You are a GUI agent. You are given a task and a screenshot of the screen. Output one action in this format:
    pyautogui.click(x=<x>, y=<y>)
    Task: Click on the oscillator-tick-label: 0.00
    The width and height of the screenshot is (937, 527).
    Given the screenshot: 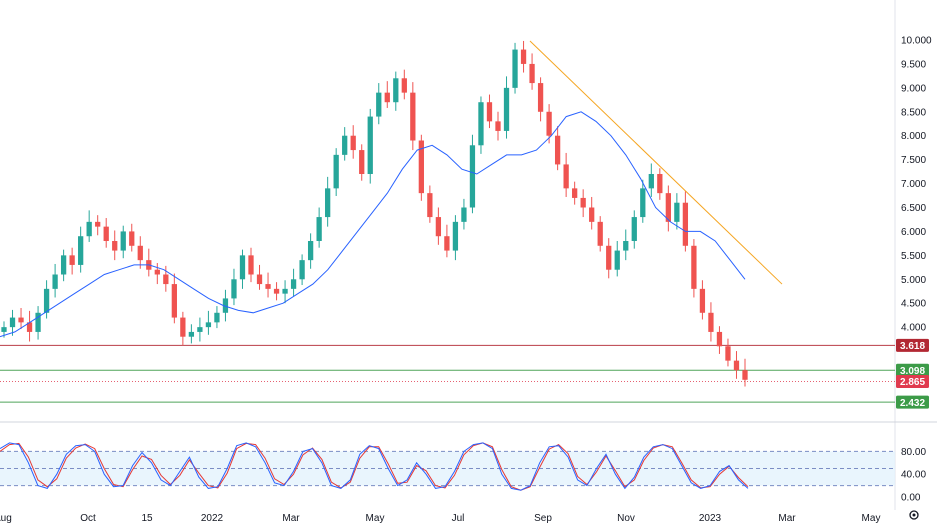 What is the action you would take?
    pyautogui.click(x=911, y=498)
    